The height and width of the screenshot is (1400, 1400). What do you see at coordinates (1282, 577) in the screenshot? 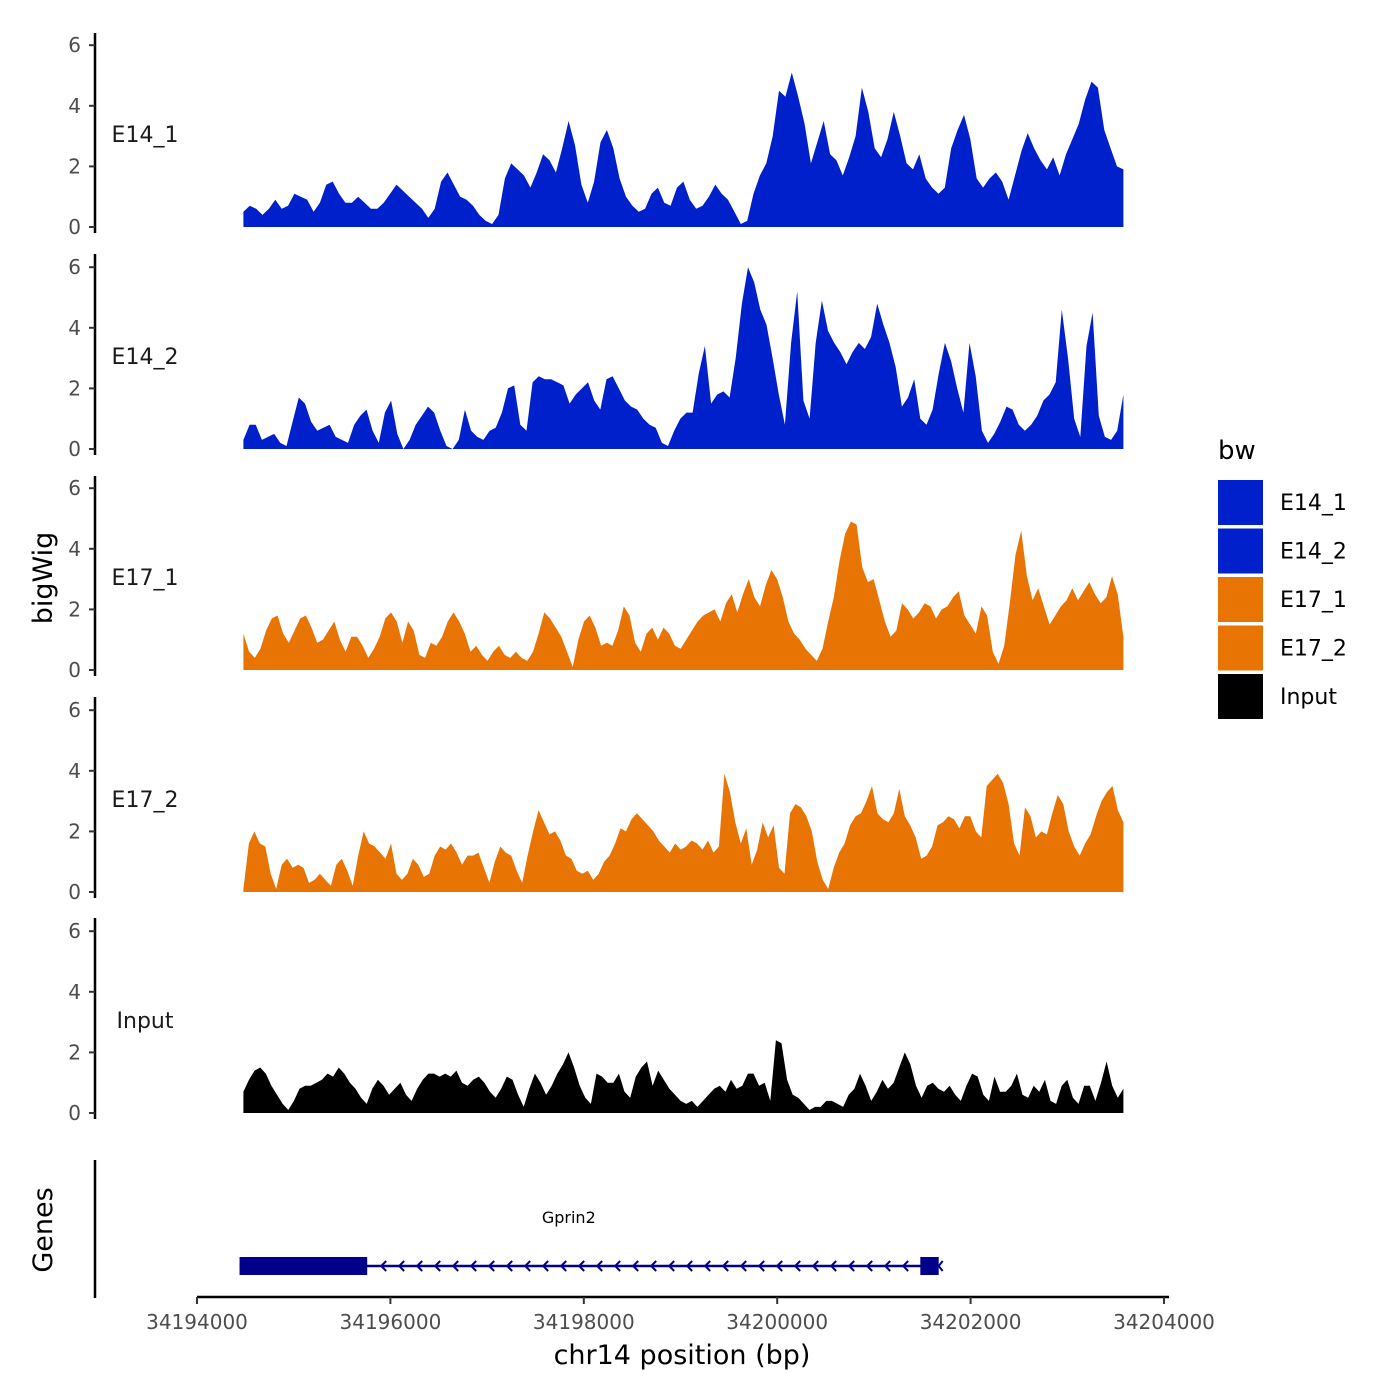
I see `legend: bw E14_1 E14_2 E17_1 E17_2 Input` at bounding box center [1282, 577].